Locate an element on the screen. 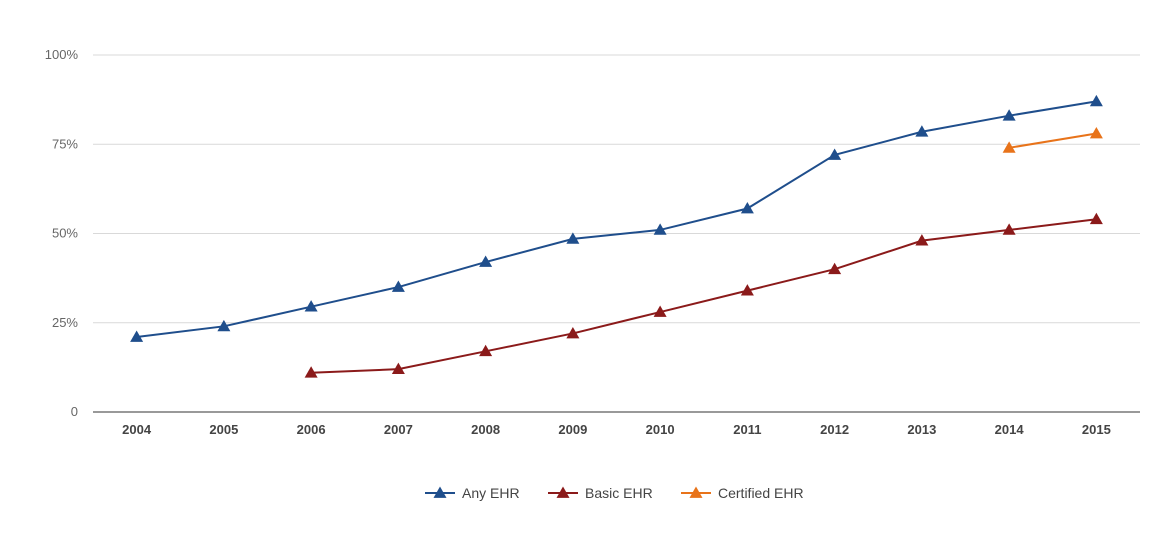 The height and width of the screenshot is (550, 1164). legend-item-basic-ehr: Basic EHR is located at coordinates (600, 493).